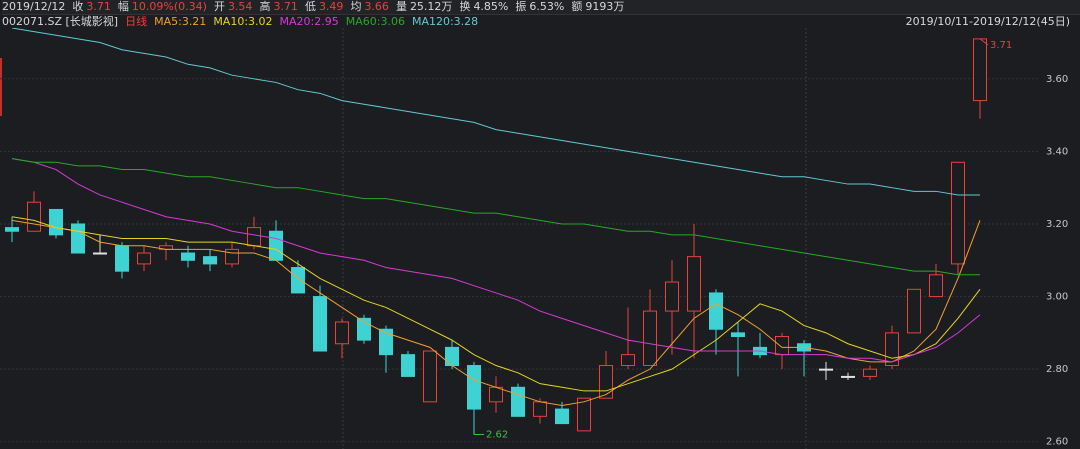 This screenshot has height=449, width=1080. Describe the element at coordinates (1, 87) in the screenshot. I see `edge-marker` at that location.